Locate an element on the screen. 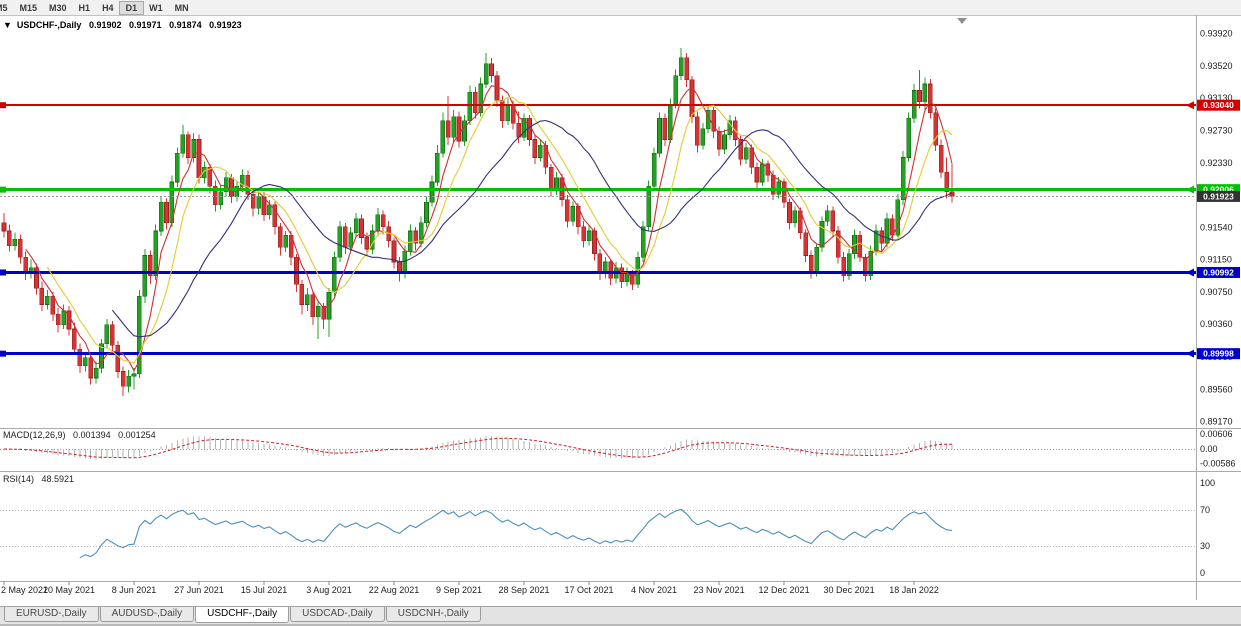  timeframe-button-d1: D1 is located at coordinates (131, 7).